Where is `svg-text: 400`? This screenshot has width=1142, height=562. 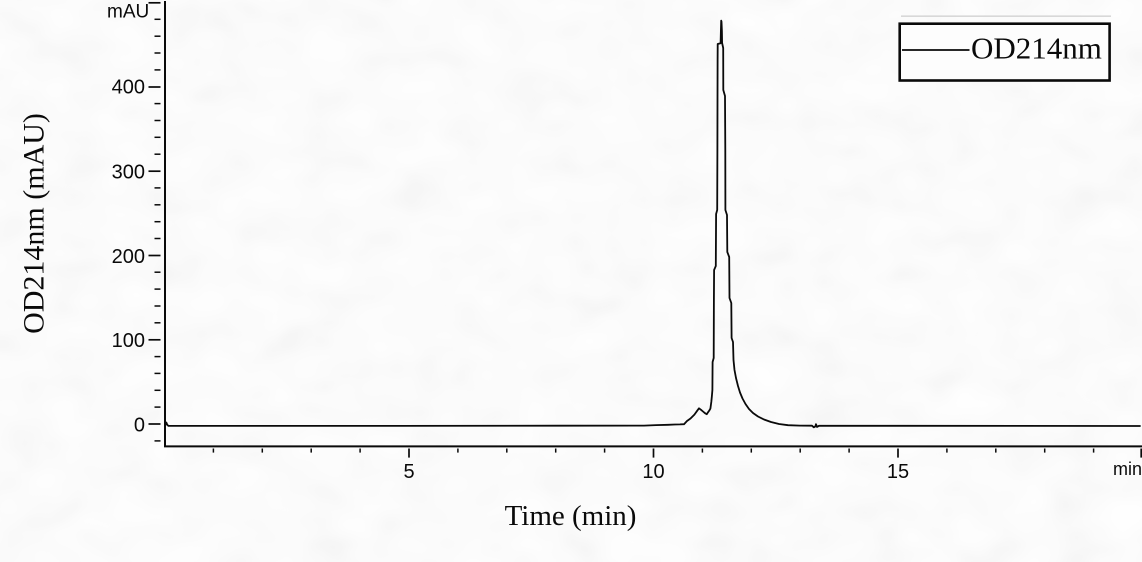 svg-text: 400 is located at coordinates (128, 87).